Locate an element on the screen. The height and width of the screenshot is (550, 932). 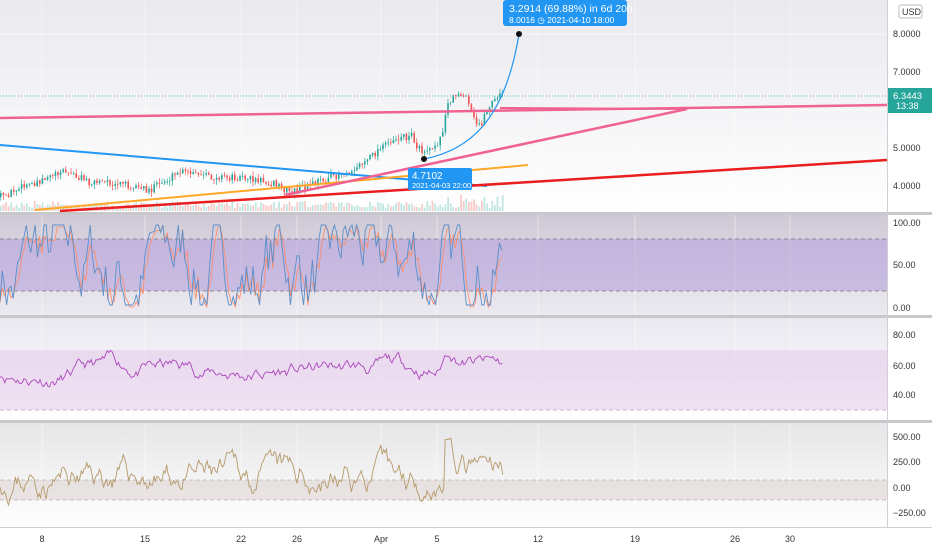
currency-badge: USD is located at coordinates (910, 11).